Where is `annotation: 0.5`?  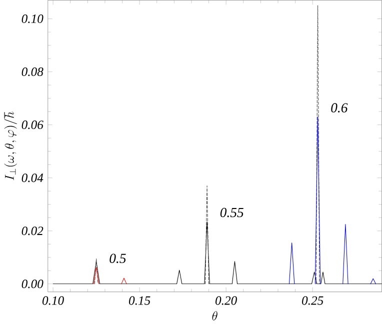 annotation: 0.5 is located at coordinates (118, 258).